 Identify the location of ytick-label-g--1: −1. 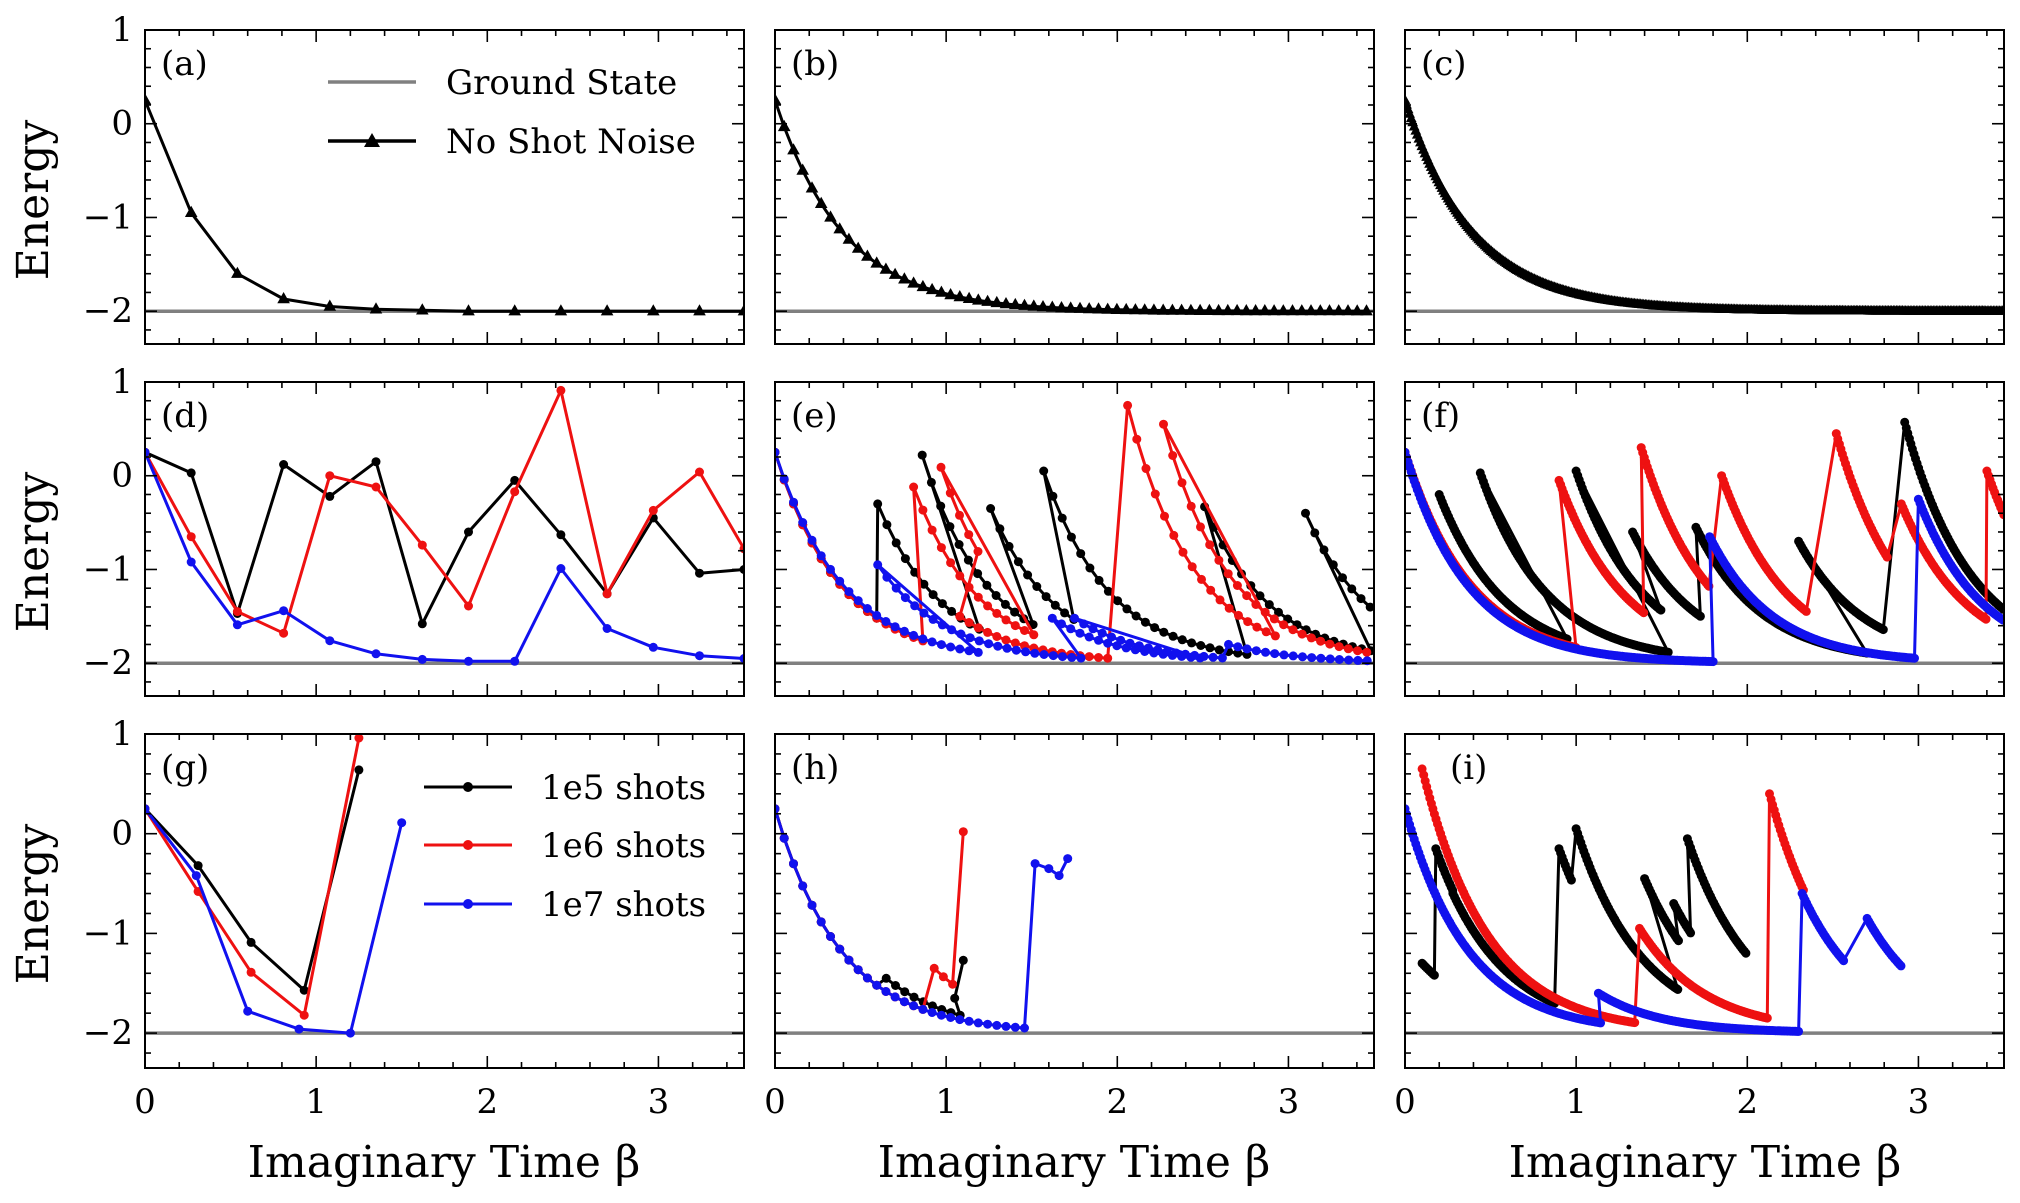
(108, 933).